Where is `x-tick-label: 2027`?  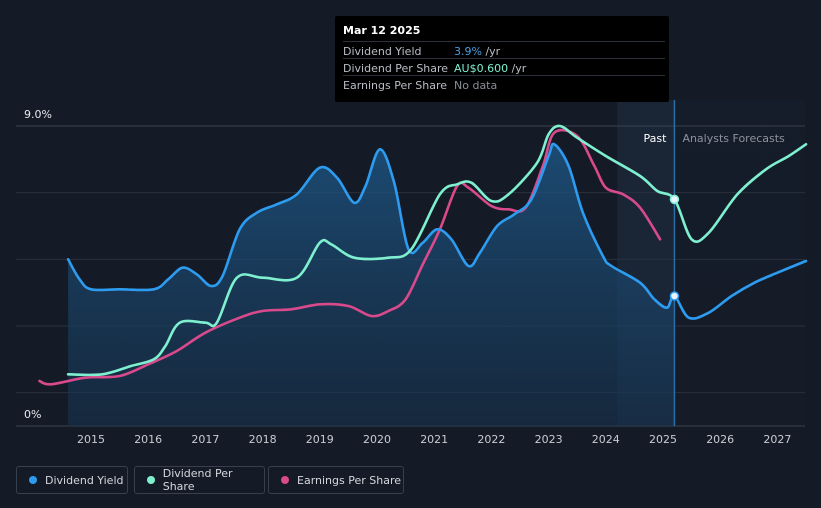
x-tick-label: 2027 is located at coordinates (777, 439).